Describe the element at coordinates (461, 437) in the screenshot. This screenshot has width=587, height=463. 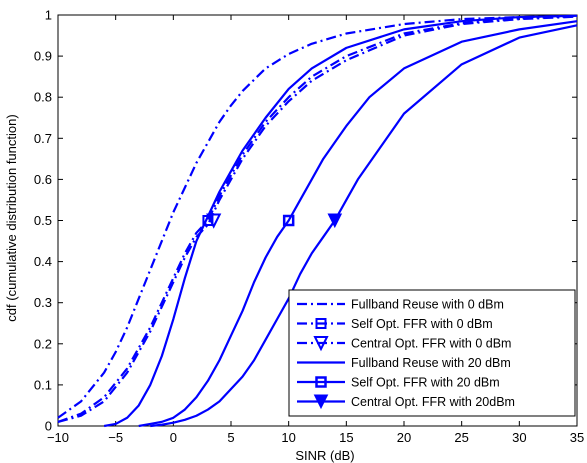
I see `x-tick-label: 25` at that location.